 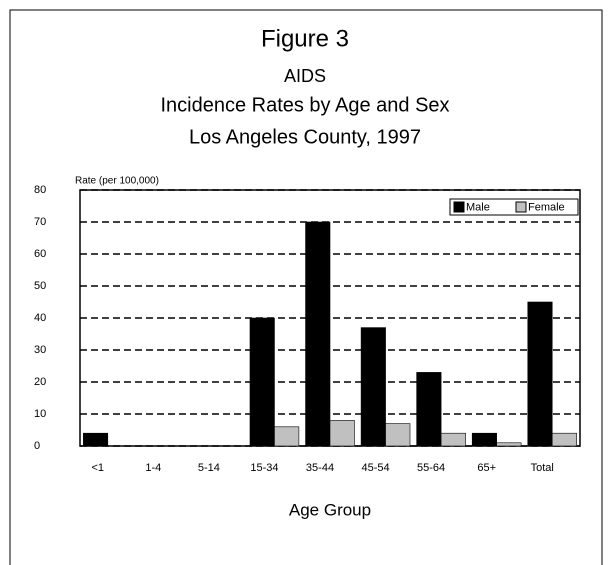 What do you see at coordinates (431, 468) in the screenshot?
I see `x-tick-label: 55-64` at bounding box center [431, 468].